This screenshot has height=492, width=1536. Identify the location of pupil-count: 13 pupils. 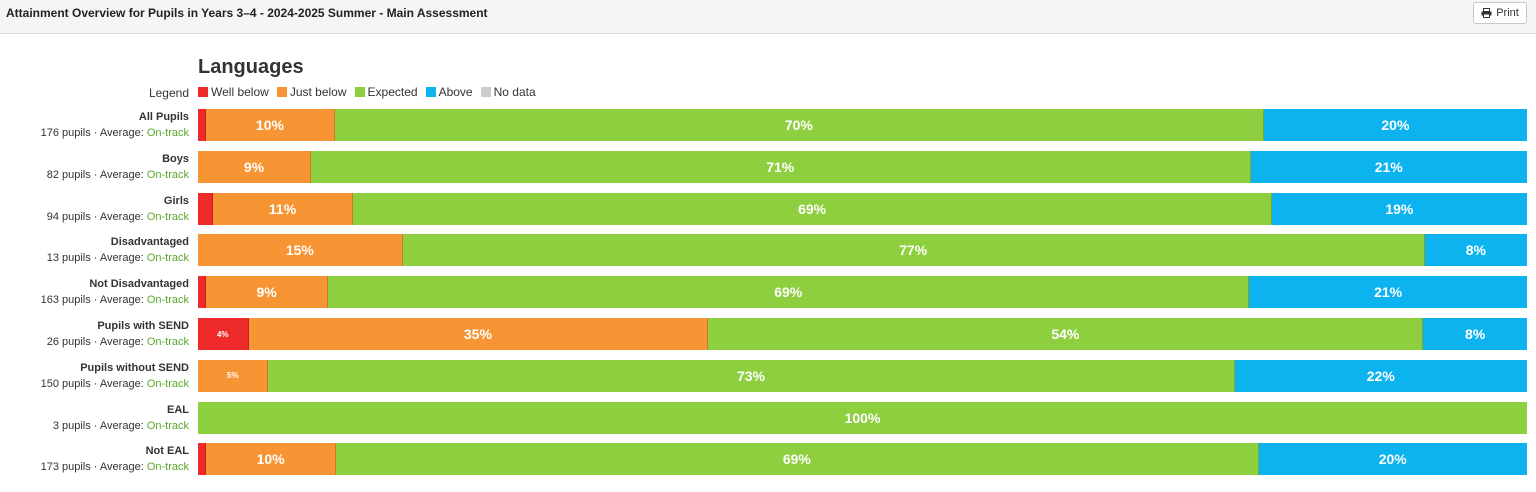
(68, 258).